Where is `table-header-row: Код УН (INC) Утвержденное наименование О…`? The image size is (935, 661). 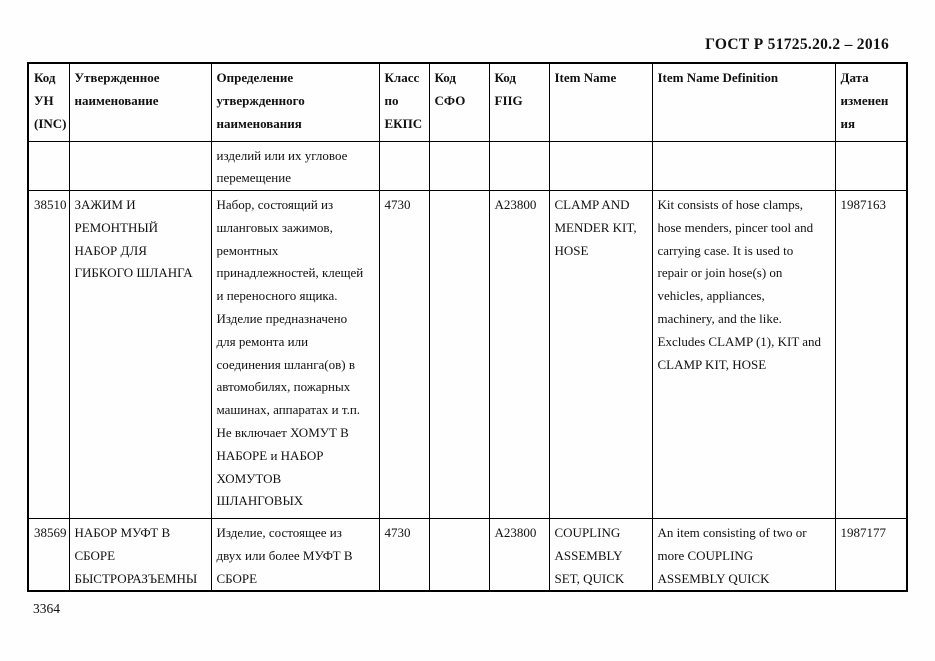
table-header-row: Код УН (INC) Утвержденное наименование О… is located at coordinates (467, 102).